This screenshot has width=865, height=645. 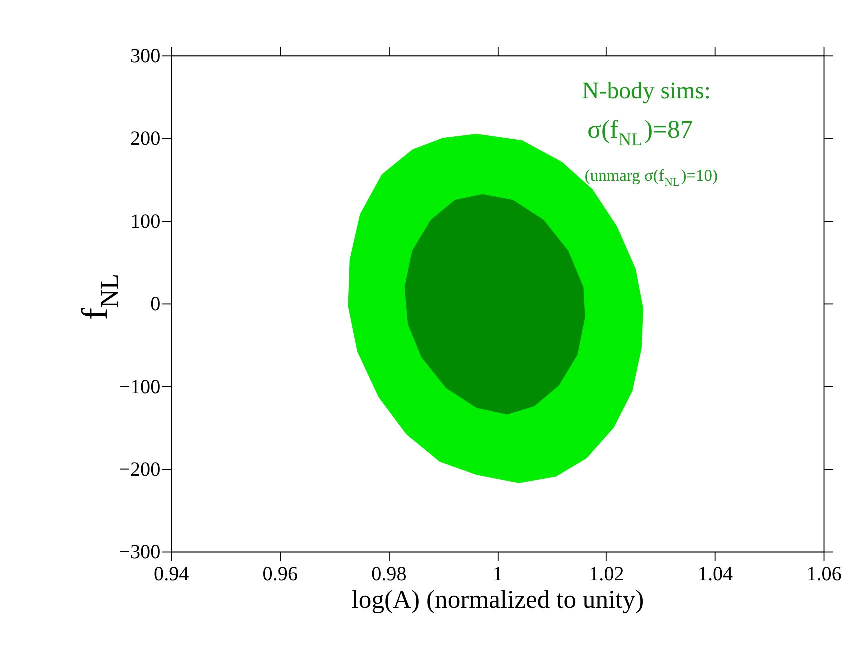 I want to click on annotation: N-body sims:, so click(x=646, y=91).